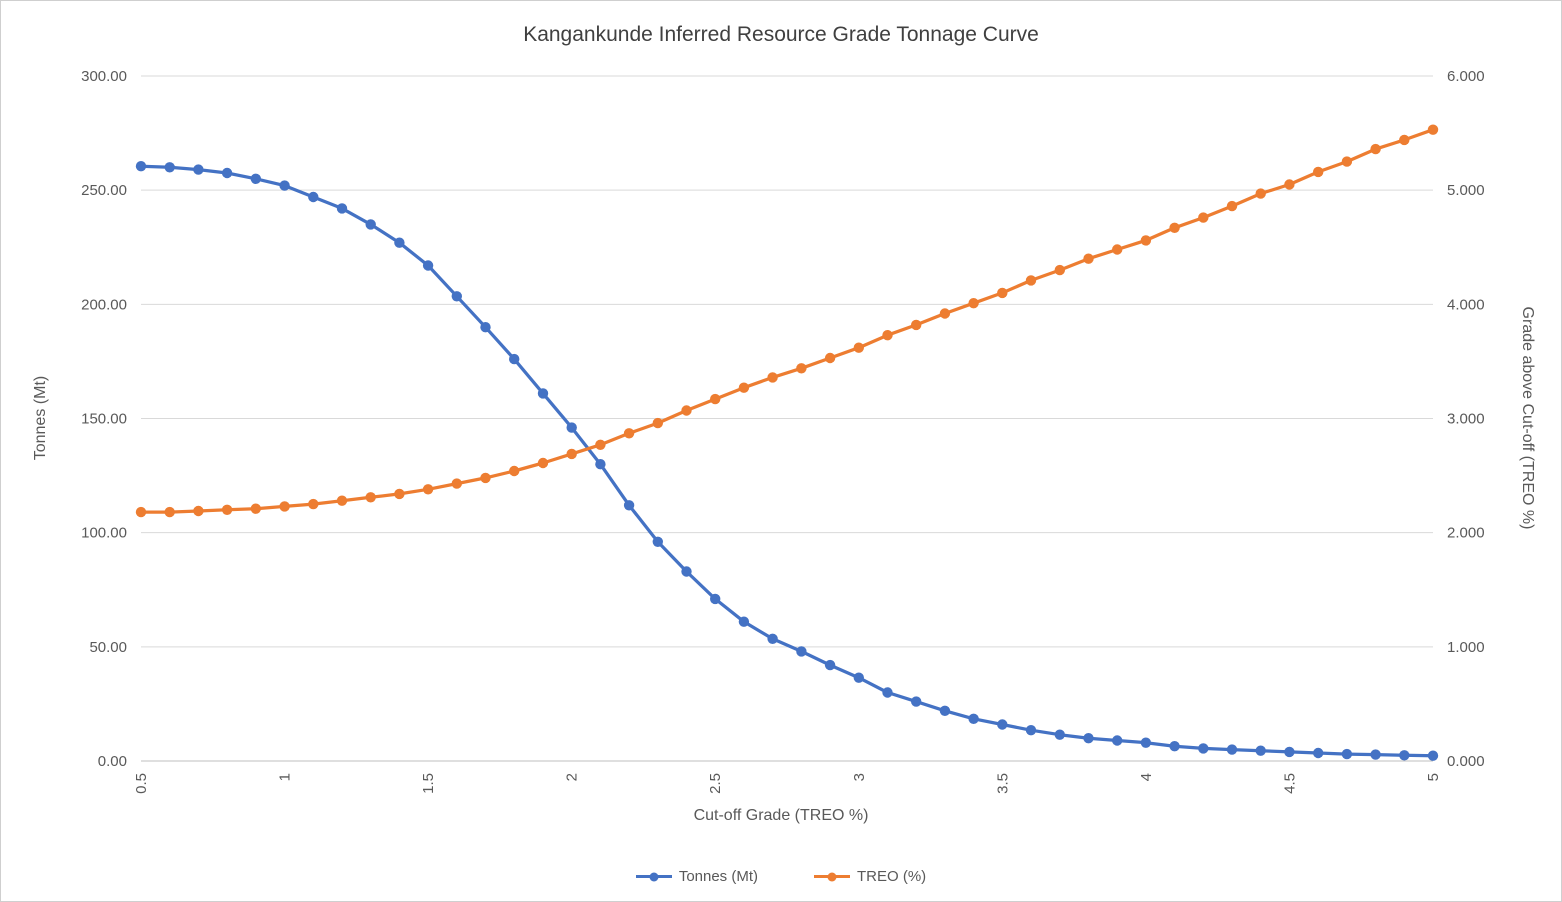 The width and height of the screenshot is (1562, 902). Describe the element at coordinates (1433, 777) in the screenshot. I see `x-axis-tick-label: 5` at that location.